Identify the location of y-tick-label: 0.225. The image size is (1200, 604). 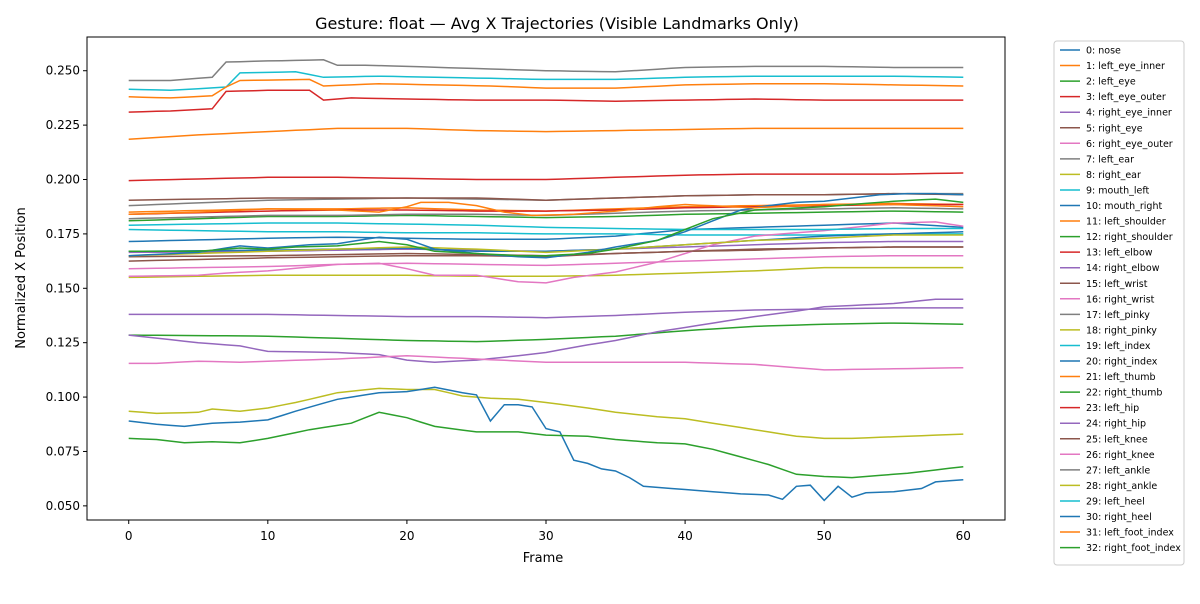
(63, 125).